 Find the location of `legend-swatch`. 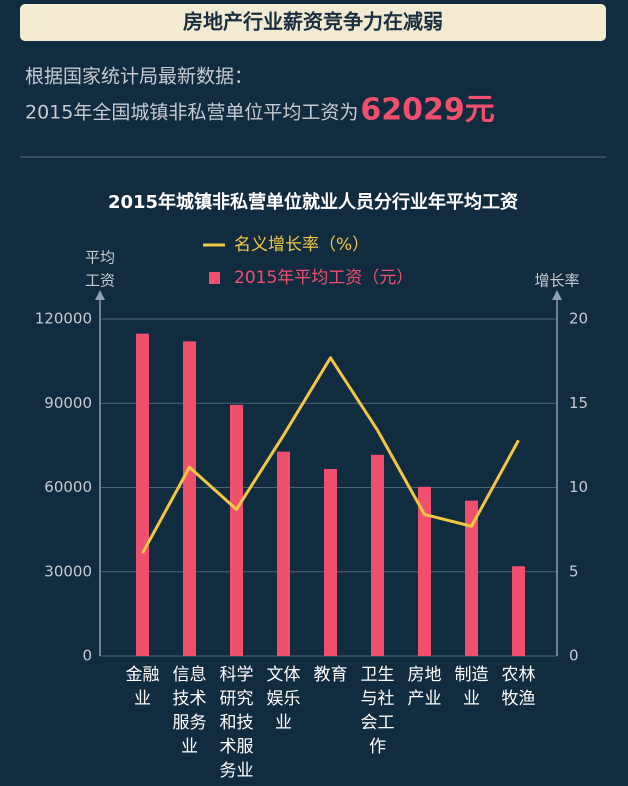

legend-swatch is located at coordinates (214, 278).